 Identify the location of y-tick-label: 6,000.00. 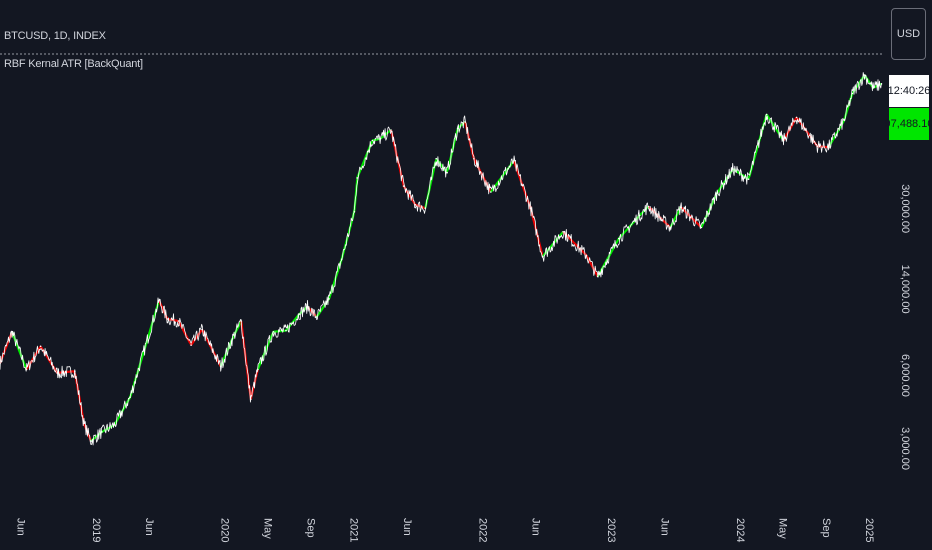
(905, 375).